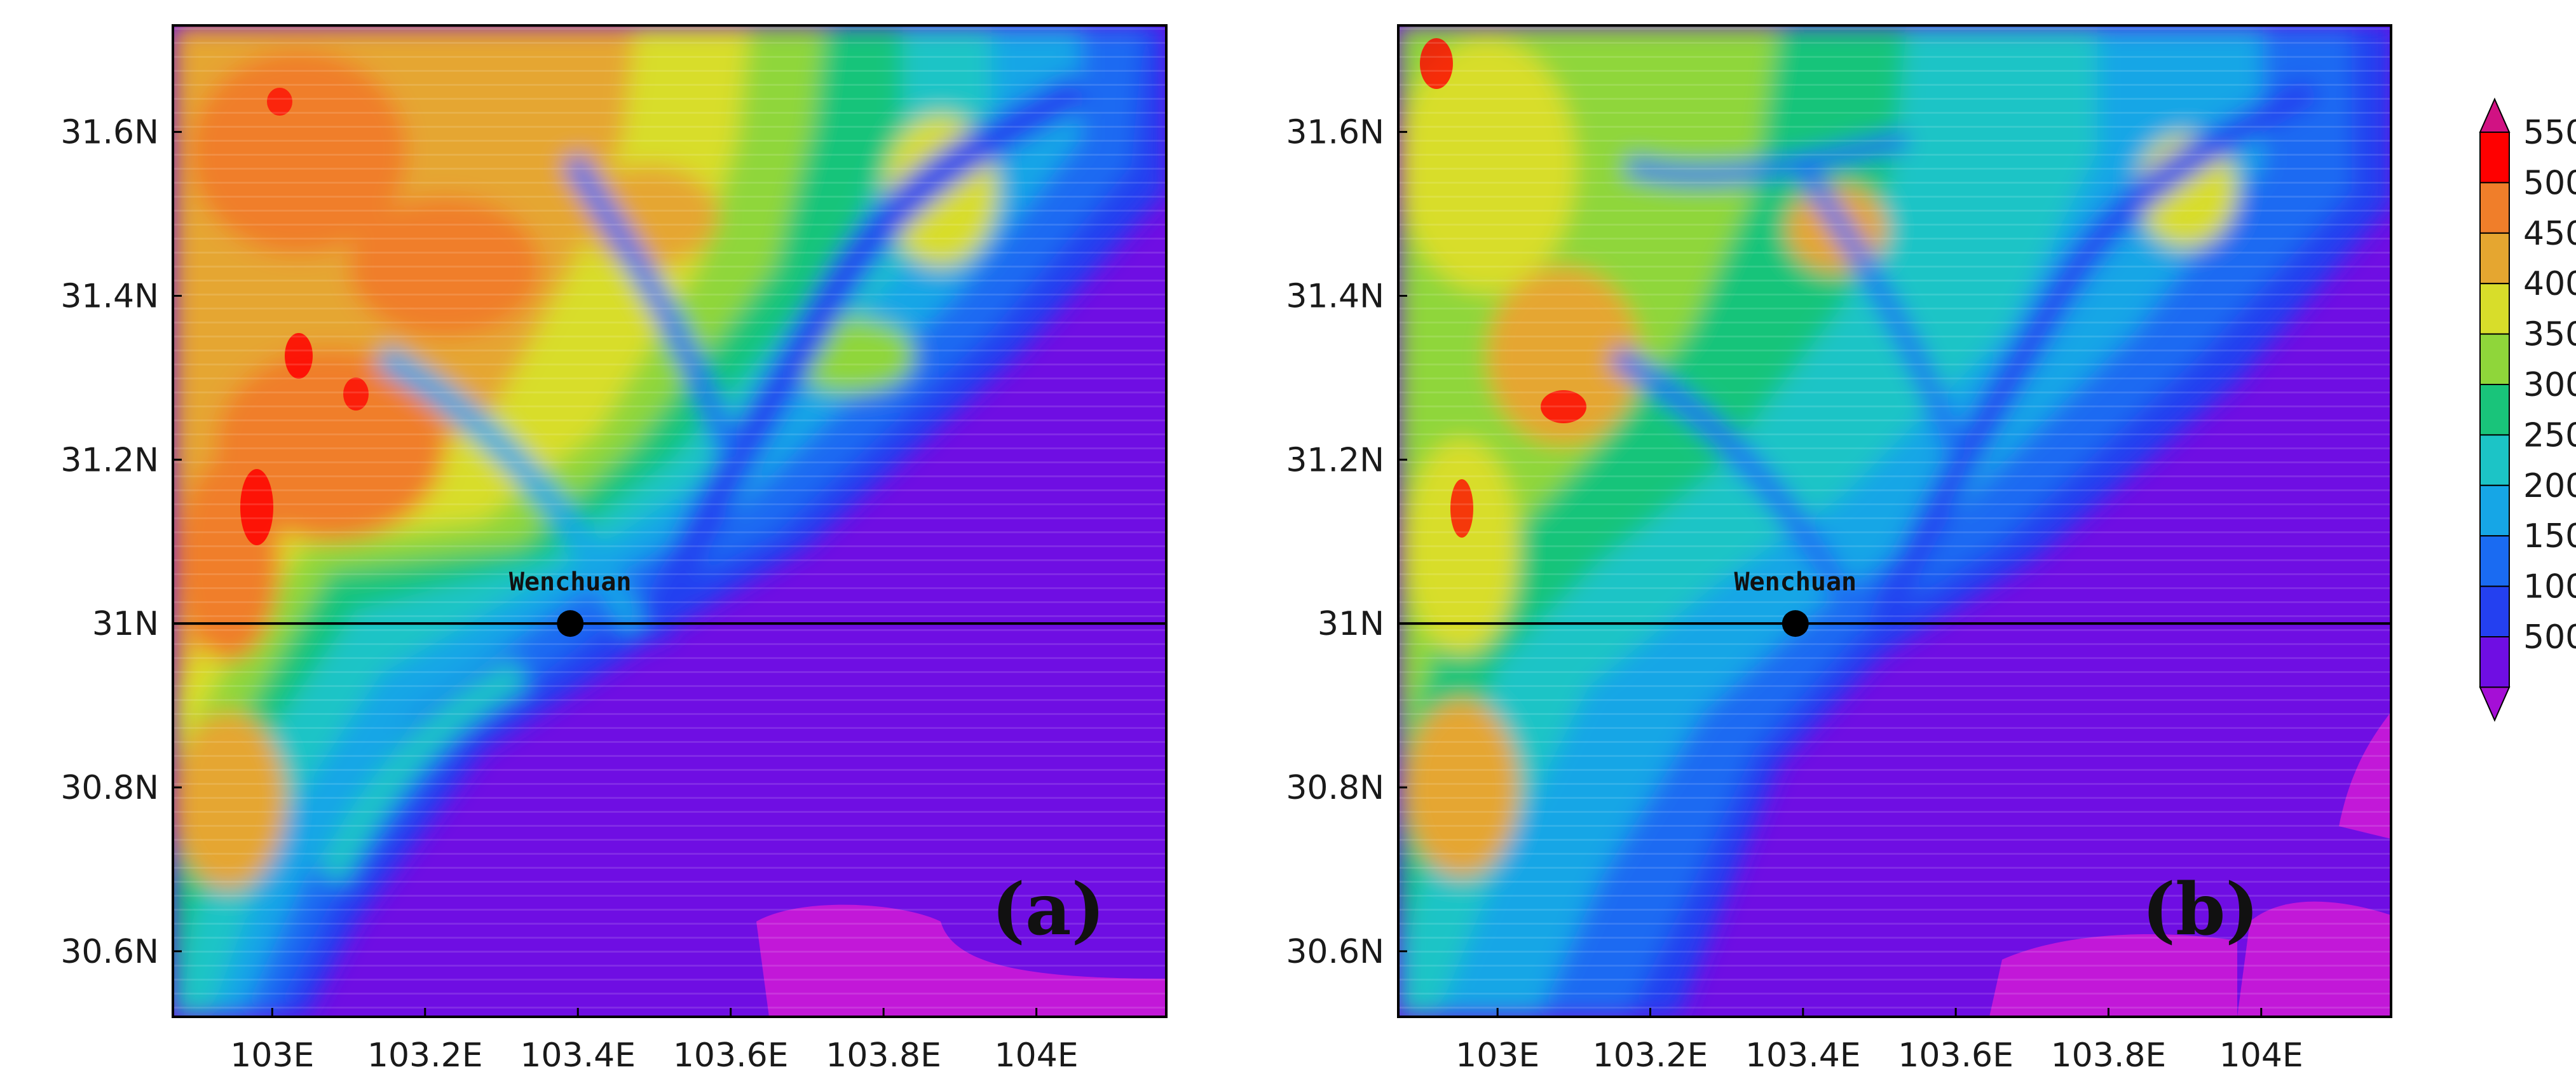  I want to click on colorbar-label: 3000, so click(2549, 385).